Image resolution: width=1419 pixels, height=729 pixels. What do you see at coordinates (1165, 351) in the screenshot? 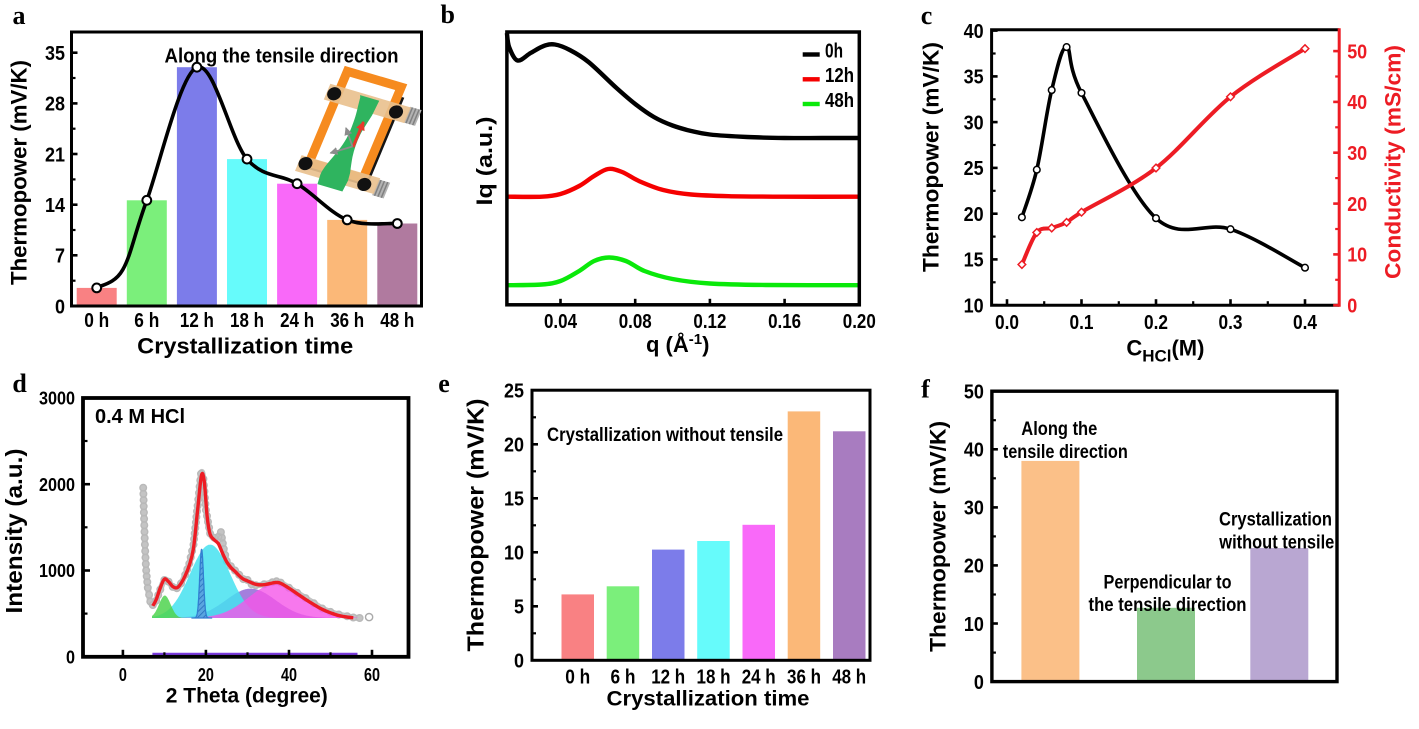
I see `svg-text: CHCl(M)` at bounding box center [1165, 351].